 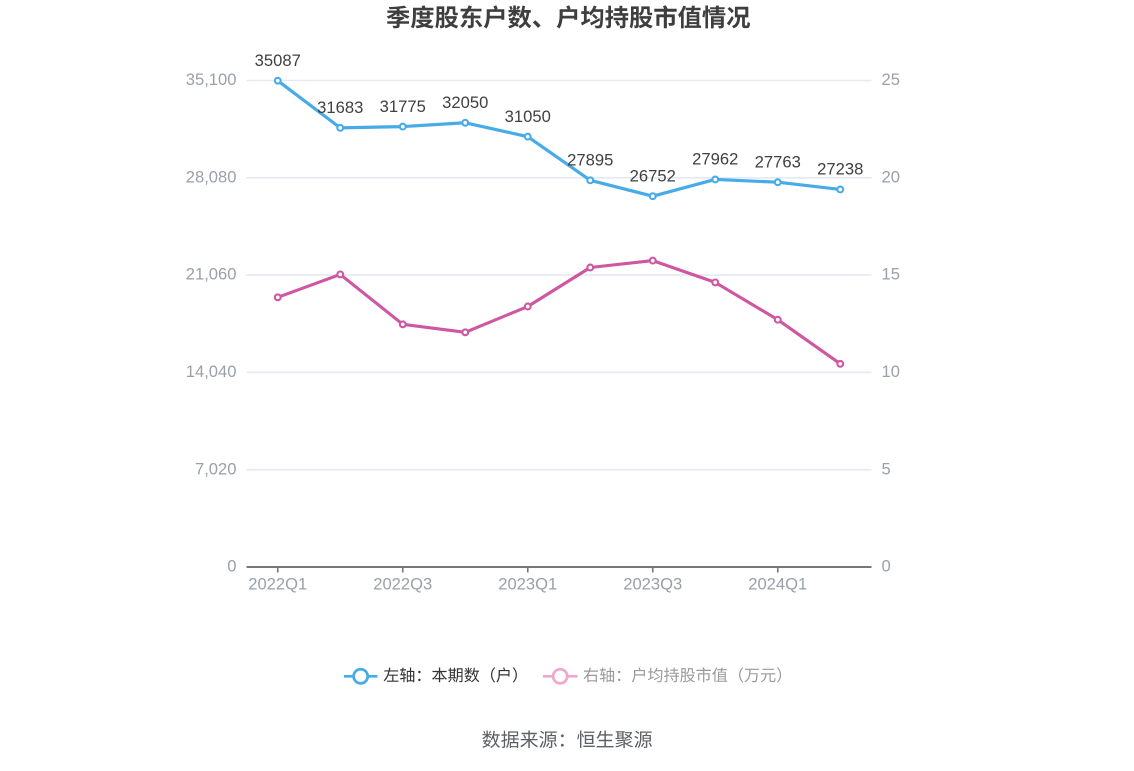 I want to click on svg-text: 35087, so click(x=278, y=60).